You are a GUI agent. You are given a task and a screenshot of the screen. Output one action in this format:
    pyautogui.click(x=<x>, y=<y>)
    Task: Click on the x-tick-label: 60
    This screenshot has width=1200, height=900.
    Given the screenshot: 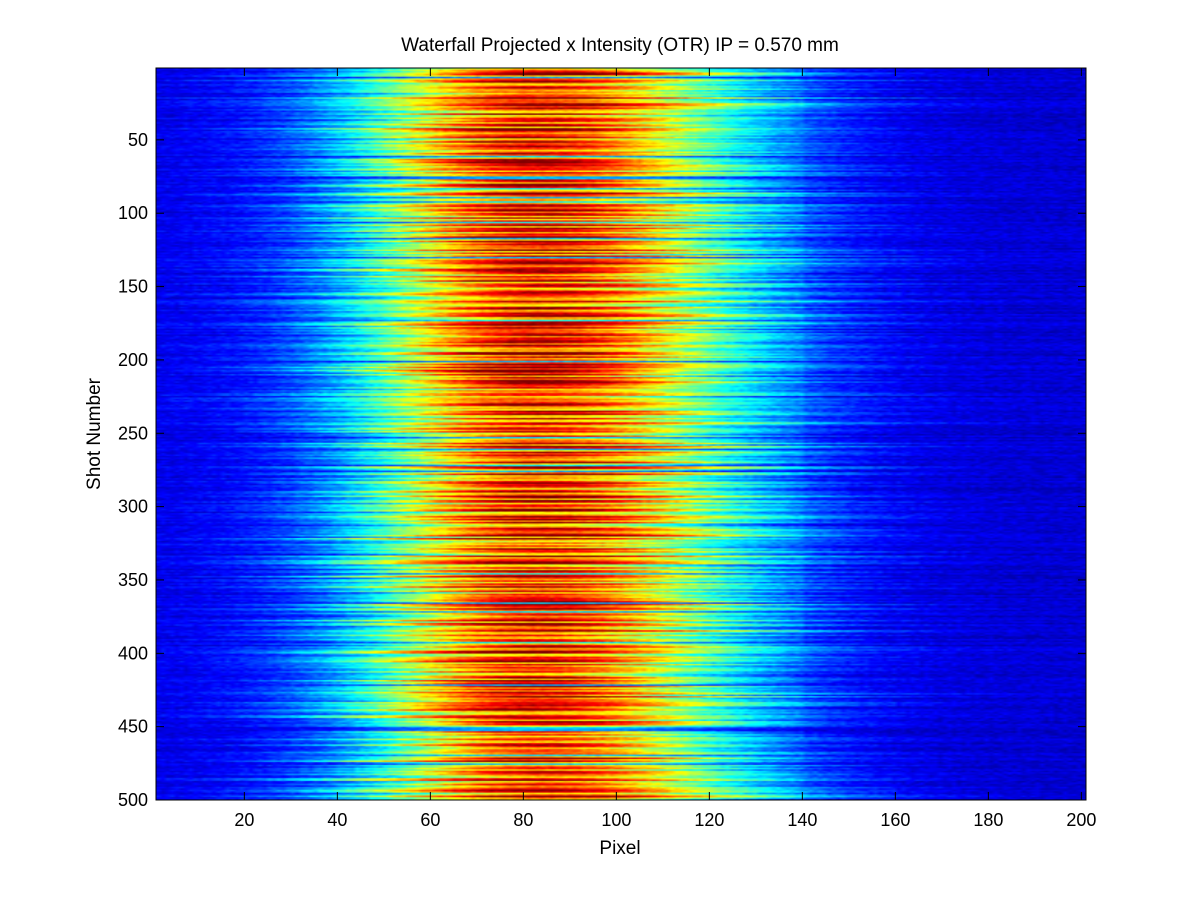 What is the action you would take?
    pyautogui.click(x=430, y=820)
    